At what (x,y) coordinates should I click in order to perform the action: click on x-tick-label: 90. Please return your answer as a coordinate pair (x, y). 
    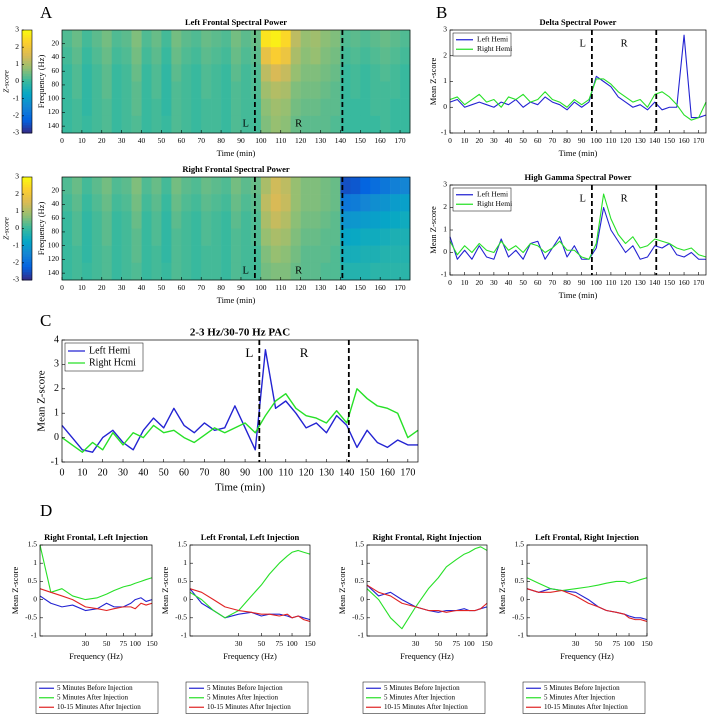
    Looking at the image, I should click on (582, 282).